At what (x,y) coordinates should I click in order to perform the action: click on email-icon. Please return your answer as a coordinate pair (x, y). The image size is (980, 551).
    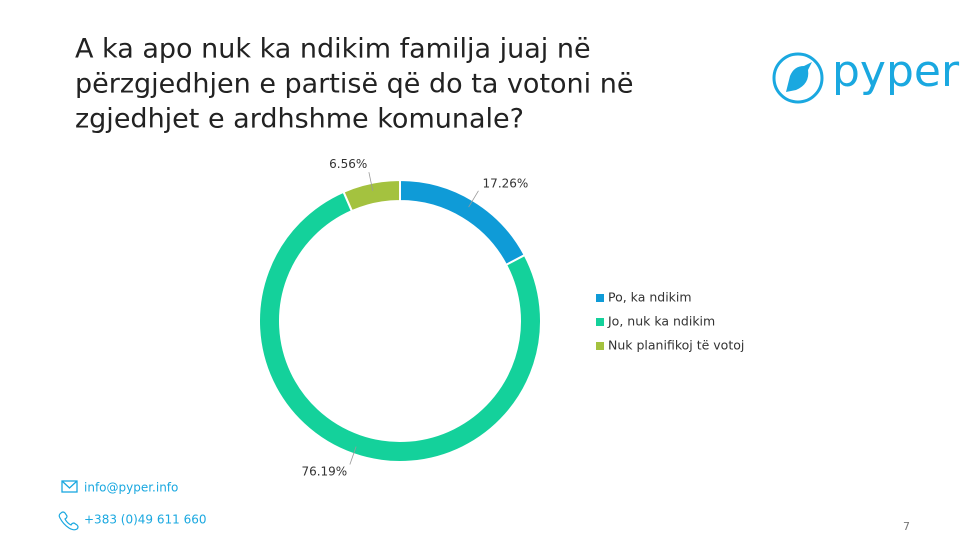
    Looking at the image, I should click on (69, 486).